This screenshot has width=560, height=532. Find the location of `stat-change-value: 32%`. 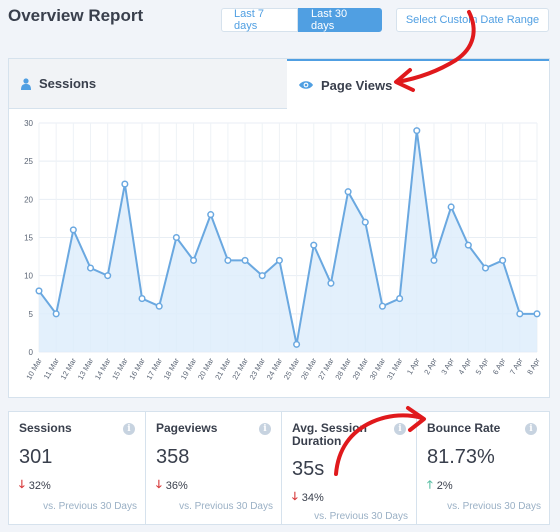

stat-change-value: 32% is located at coordinates (39, 485).